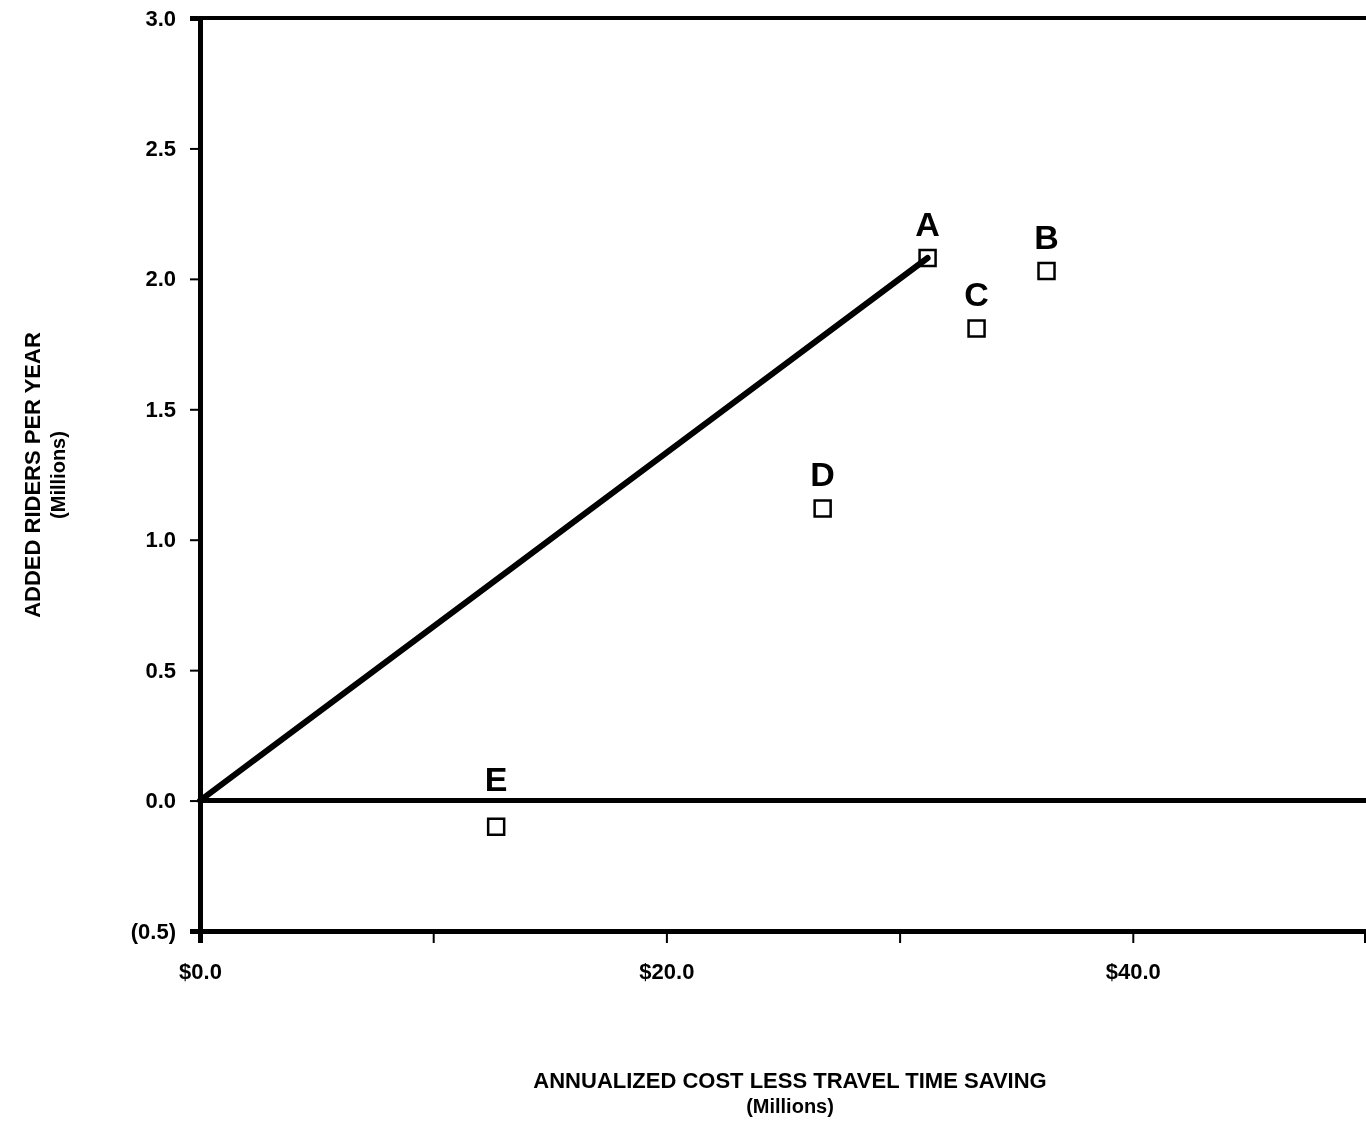 This screenshot has width=1366, height=1130. What do you see at coordinates (927, 223) in the screenshot?
I see `annotation: A` at bounding box center [927, 223].